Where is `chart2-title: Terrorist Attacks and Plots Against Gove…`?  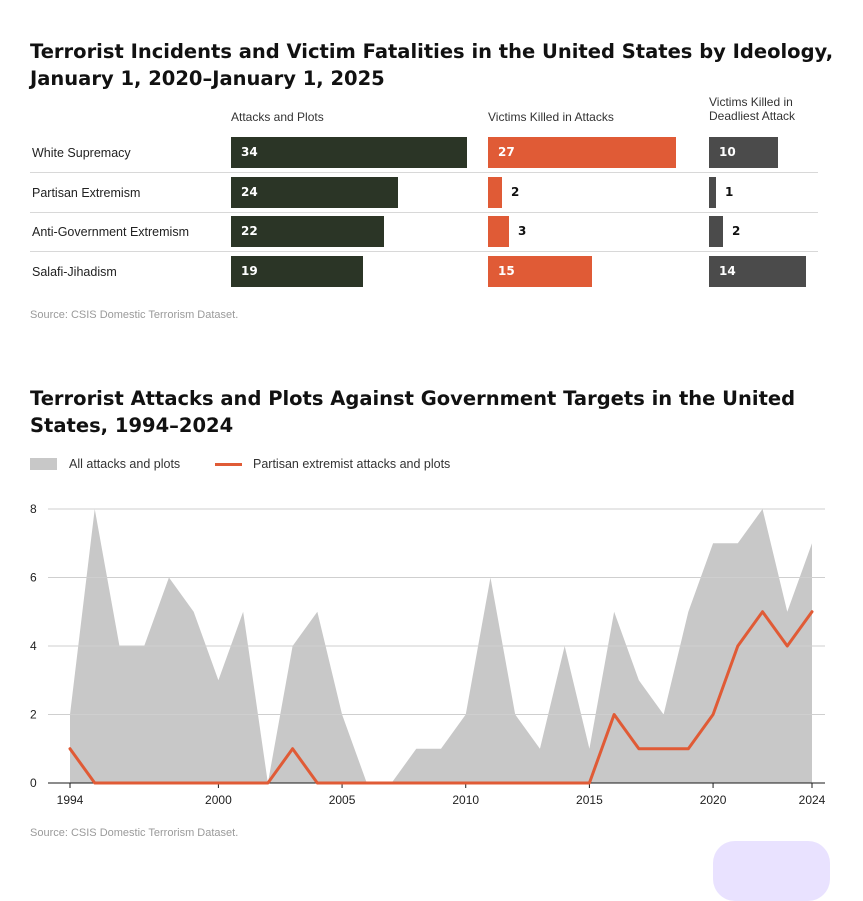
chart2-title: Terrorist Attacks and Plots Against Gove… is located at coordinates (413, 412).